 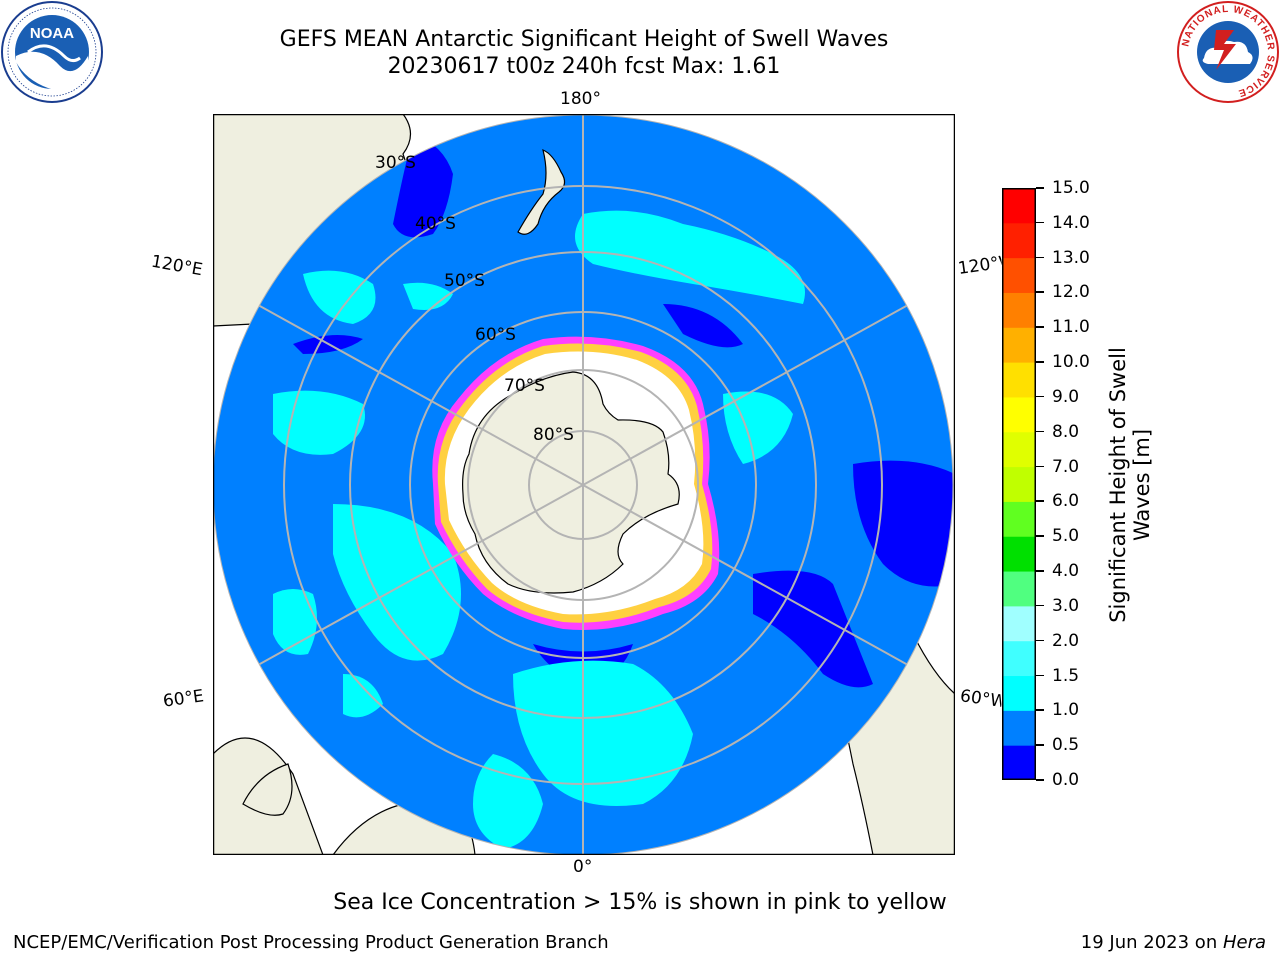 I want to click on svg-text: NOAA, so click(x=52, y=33).